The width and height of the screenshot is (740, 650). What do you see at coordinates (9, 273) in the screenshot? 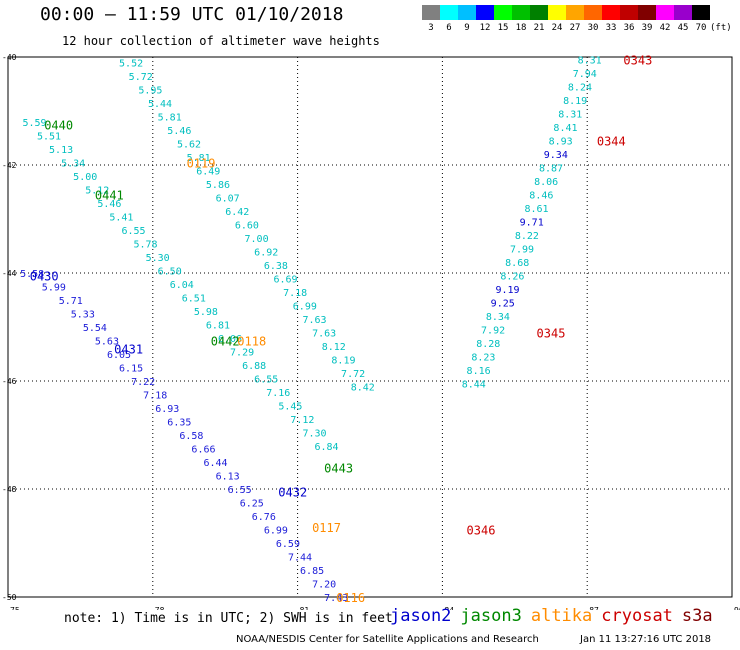
I see `y-tick-label: -44` at bounding box center [9, 273].